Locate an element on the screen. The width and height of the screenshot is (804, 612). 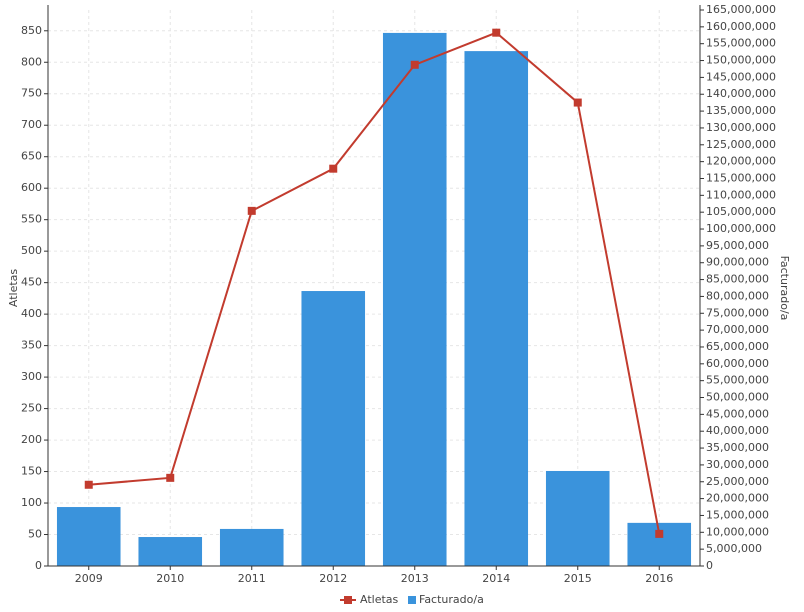
y2-axis-title: Facturado/a is located at coordinates (784, 288).